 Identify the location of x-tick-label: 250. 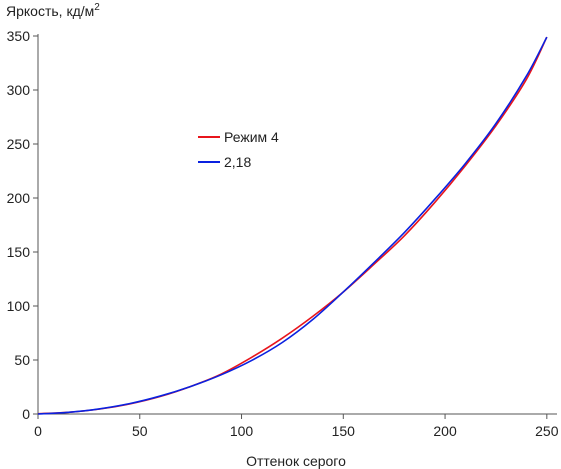
(547, 431).